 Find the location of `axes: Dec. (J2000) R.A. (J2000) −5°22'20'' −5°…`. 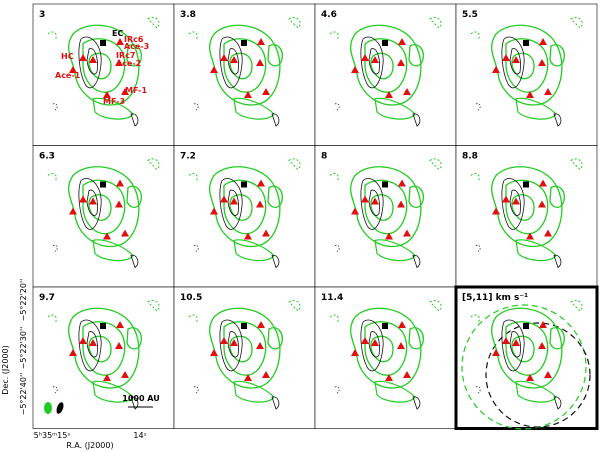

axes: Dec. (J2000) R.A. (J2000) −5°22'20'' −5°… is located at coordinates (80, 364).